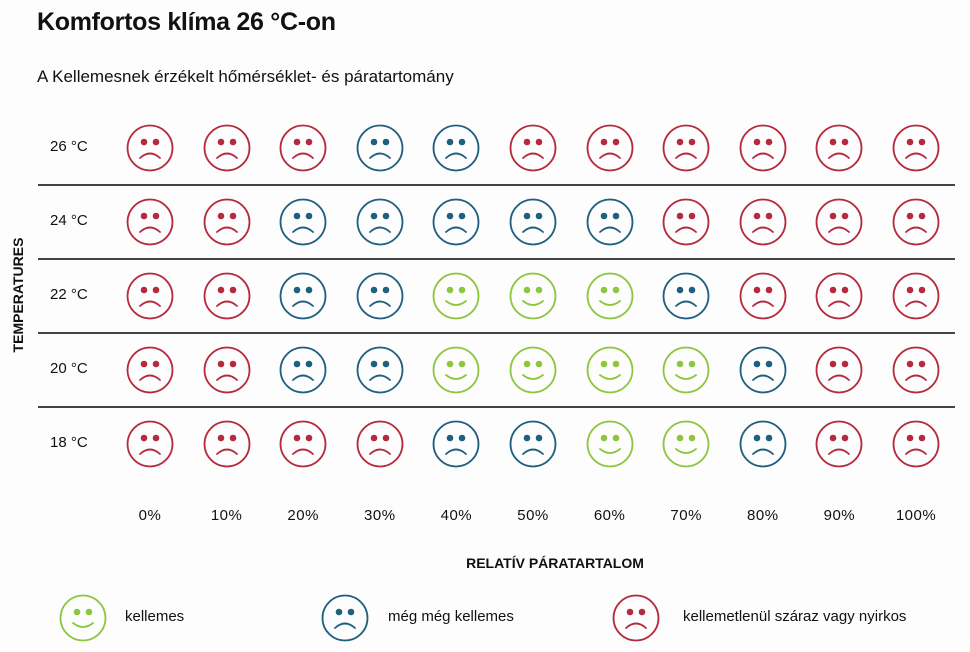  What do you see at coordinates (636, 618) in the screenshot?
I see `legend-face-kellemetlen-icon` at bounding box center [636, 618].